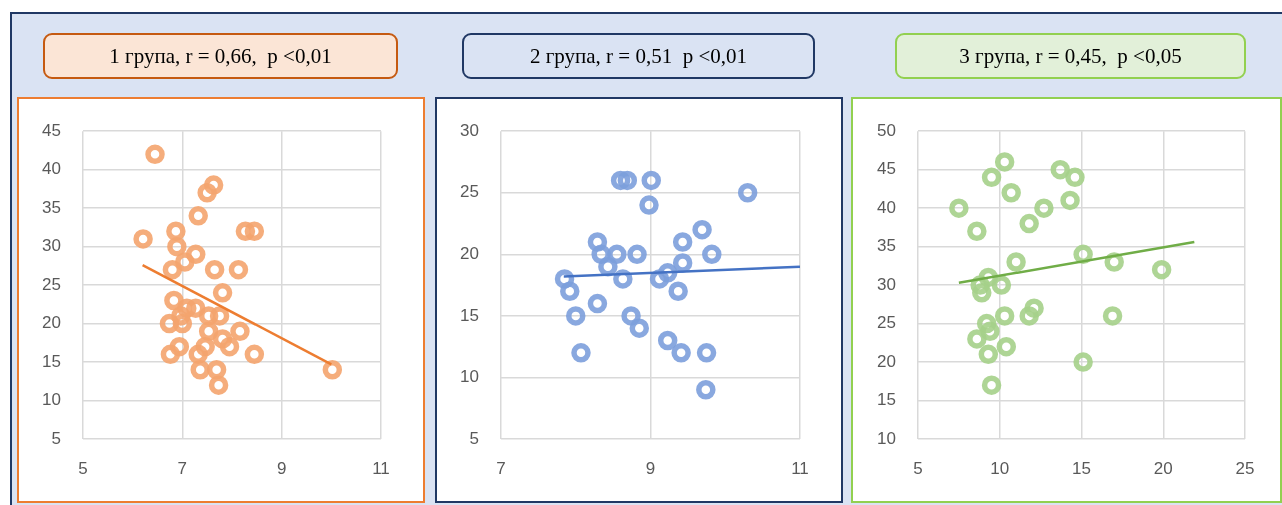  What do you see at coordinates (1070, 56) in the screenshot?
I see `chart-title: 3 група, r = 0,45, p <0,05` at bounding box center [1070, 56].